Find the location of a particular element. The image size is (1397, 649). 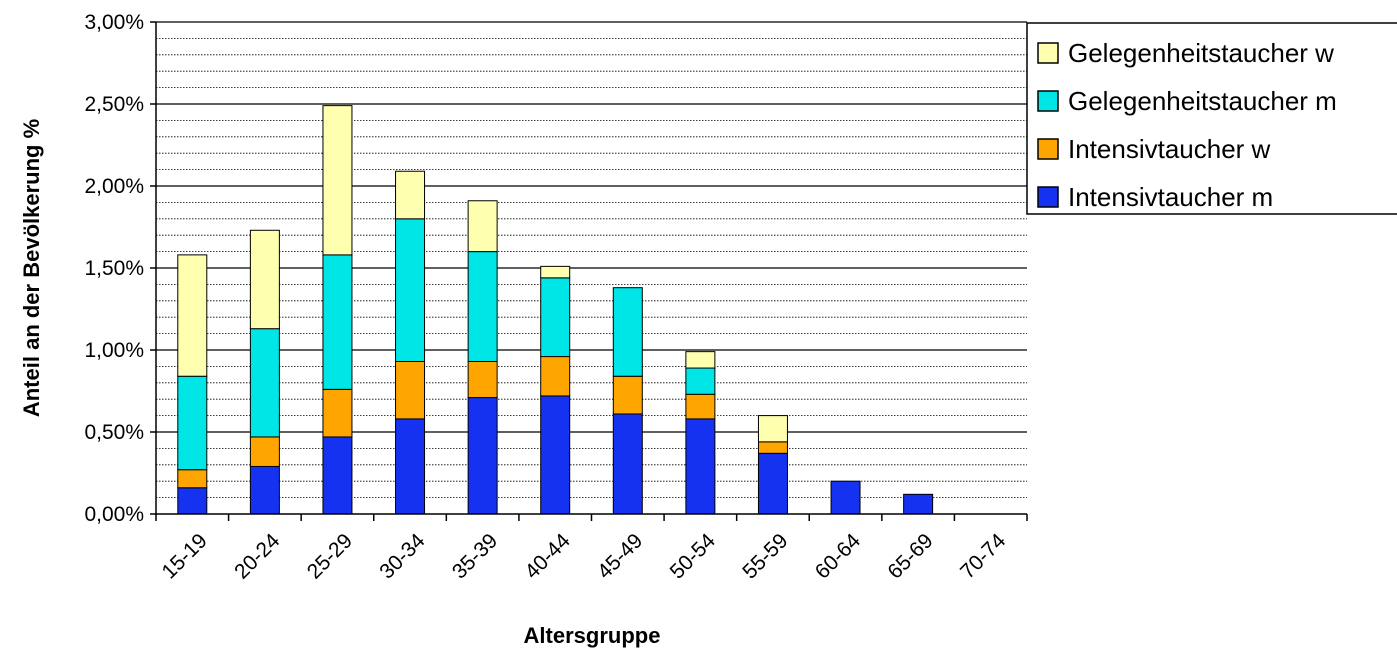

y-tick-label: 1,50% is located at coordinates (114, 268).